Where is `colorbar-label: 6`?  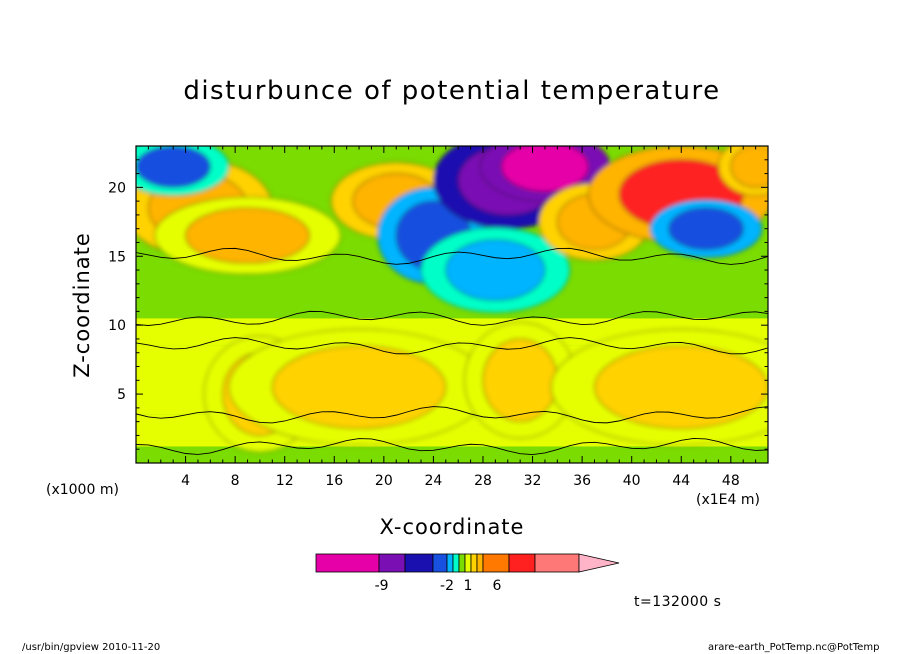
colorbar-label: 6 is located at coordinates (497, 586).